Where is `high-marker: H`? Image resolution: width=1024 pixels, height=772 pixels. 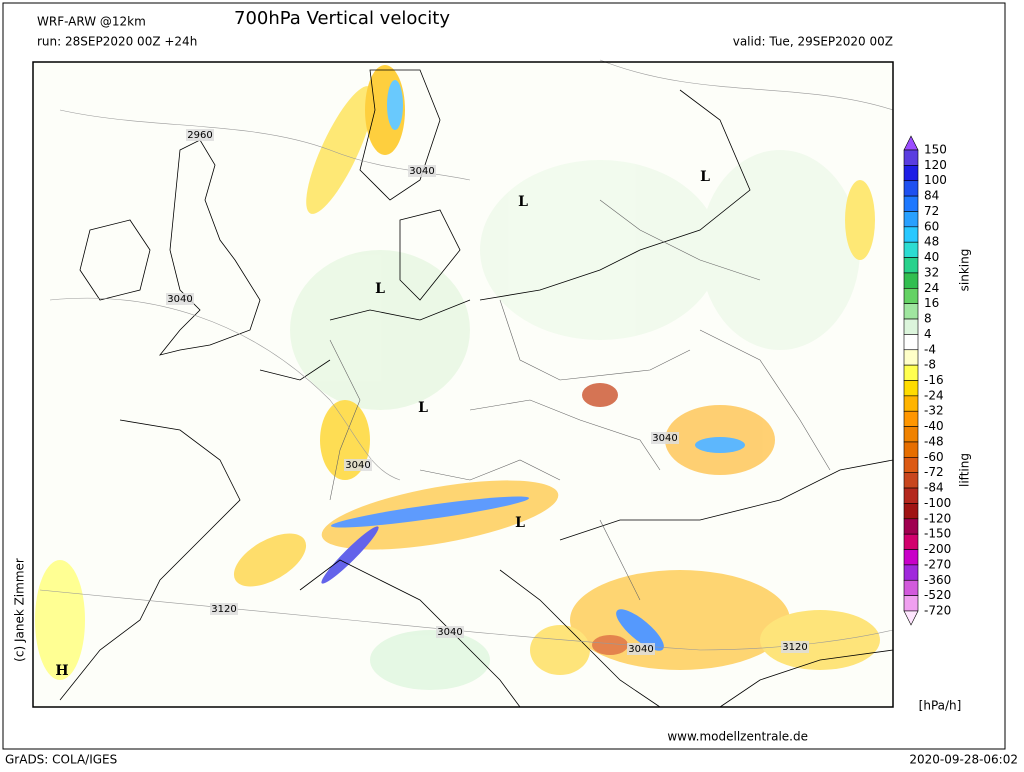
high-marker: H is located at coordinates (61, 671).